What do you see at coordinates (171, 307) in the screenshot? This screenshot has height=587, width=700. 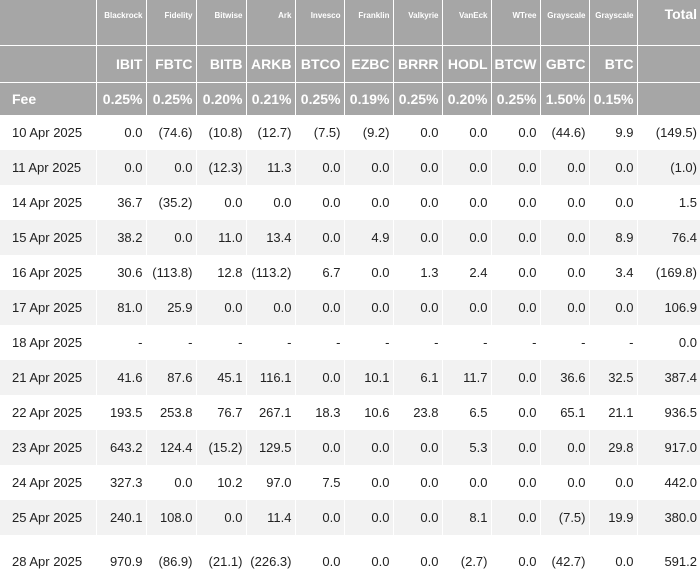 I see `flow-value: 25.9` at bounding box center [171, 307].